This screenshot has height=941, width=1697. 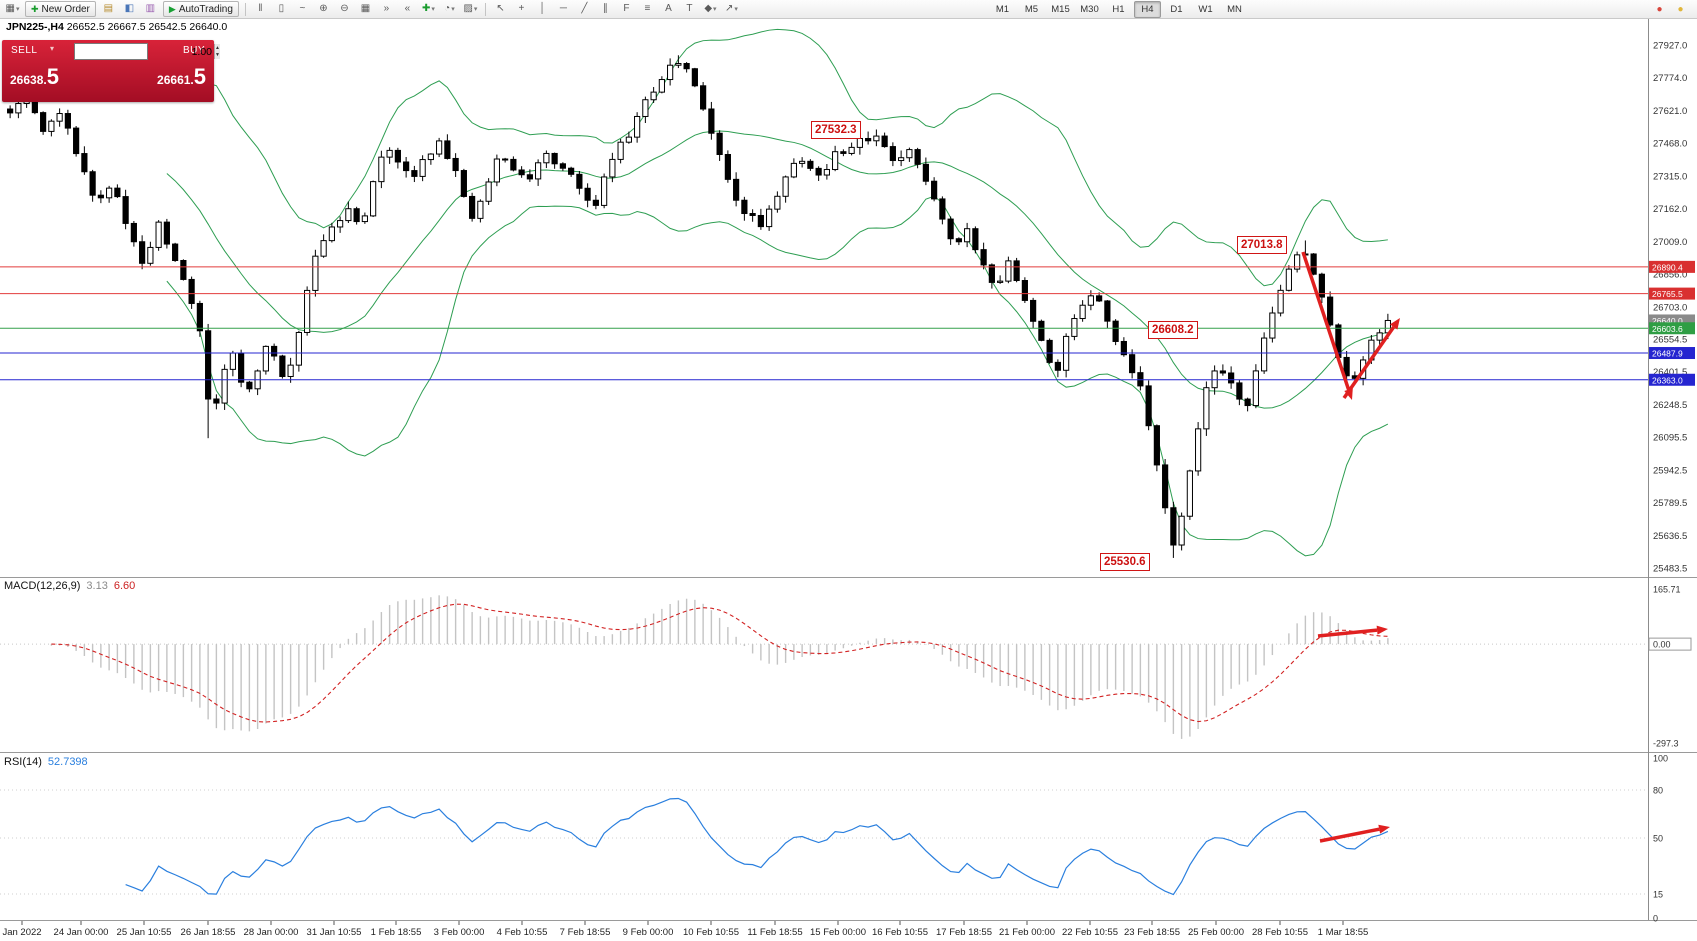 I want to click on timeframe-h1-button: H1, so click(x=1118, y=9).